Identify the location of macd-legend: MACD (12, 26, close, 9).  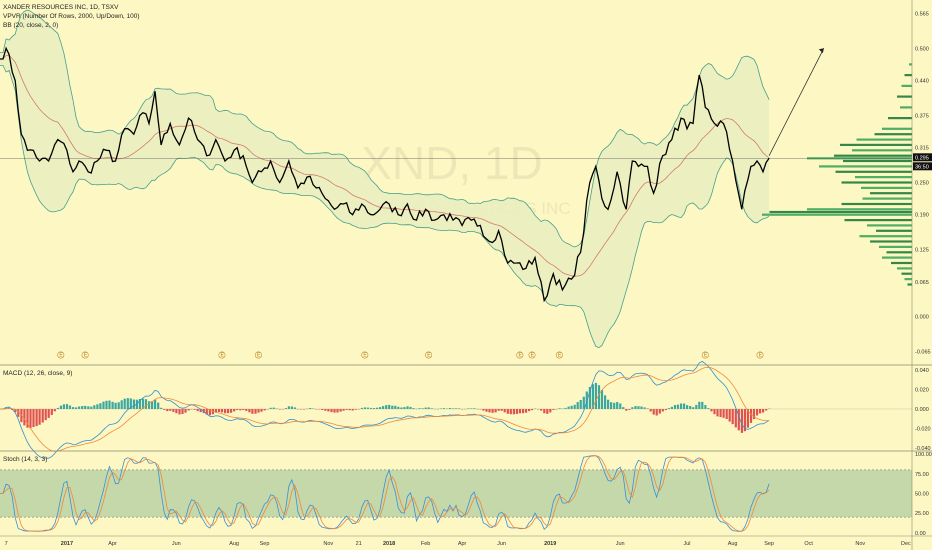
(37, 373).